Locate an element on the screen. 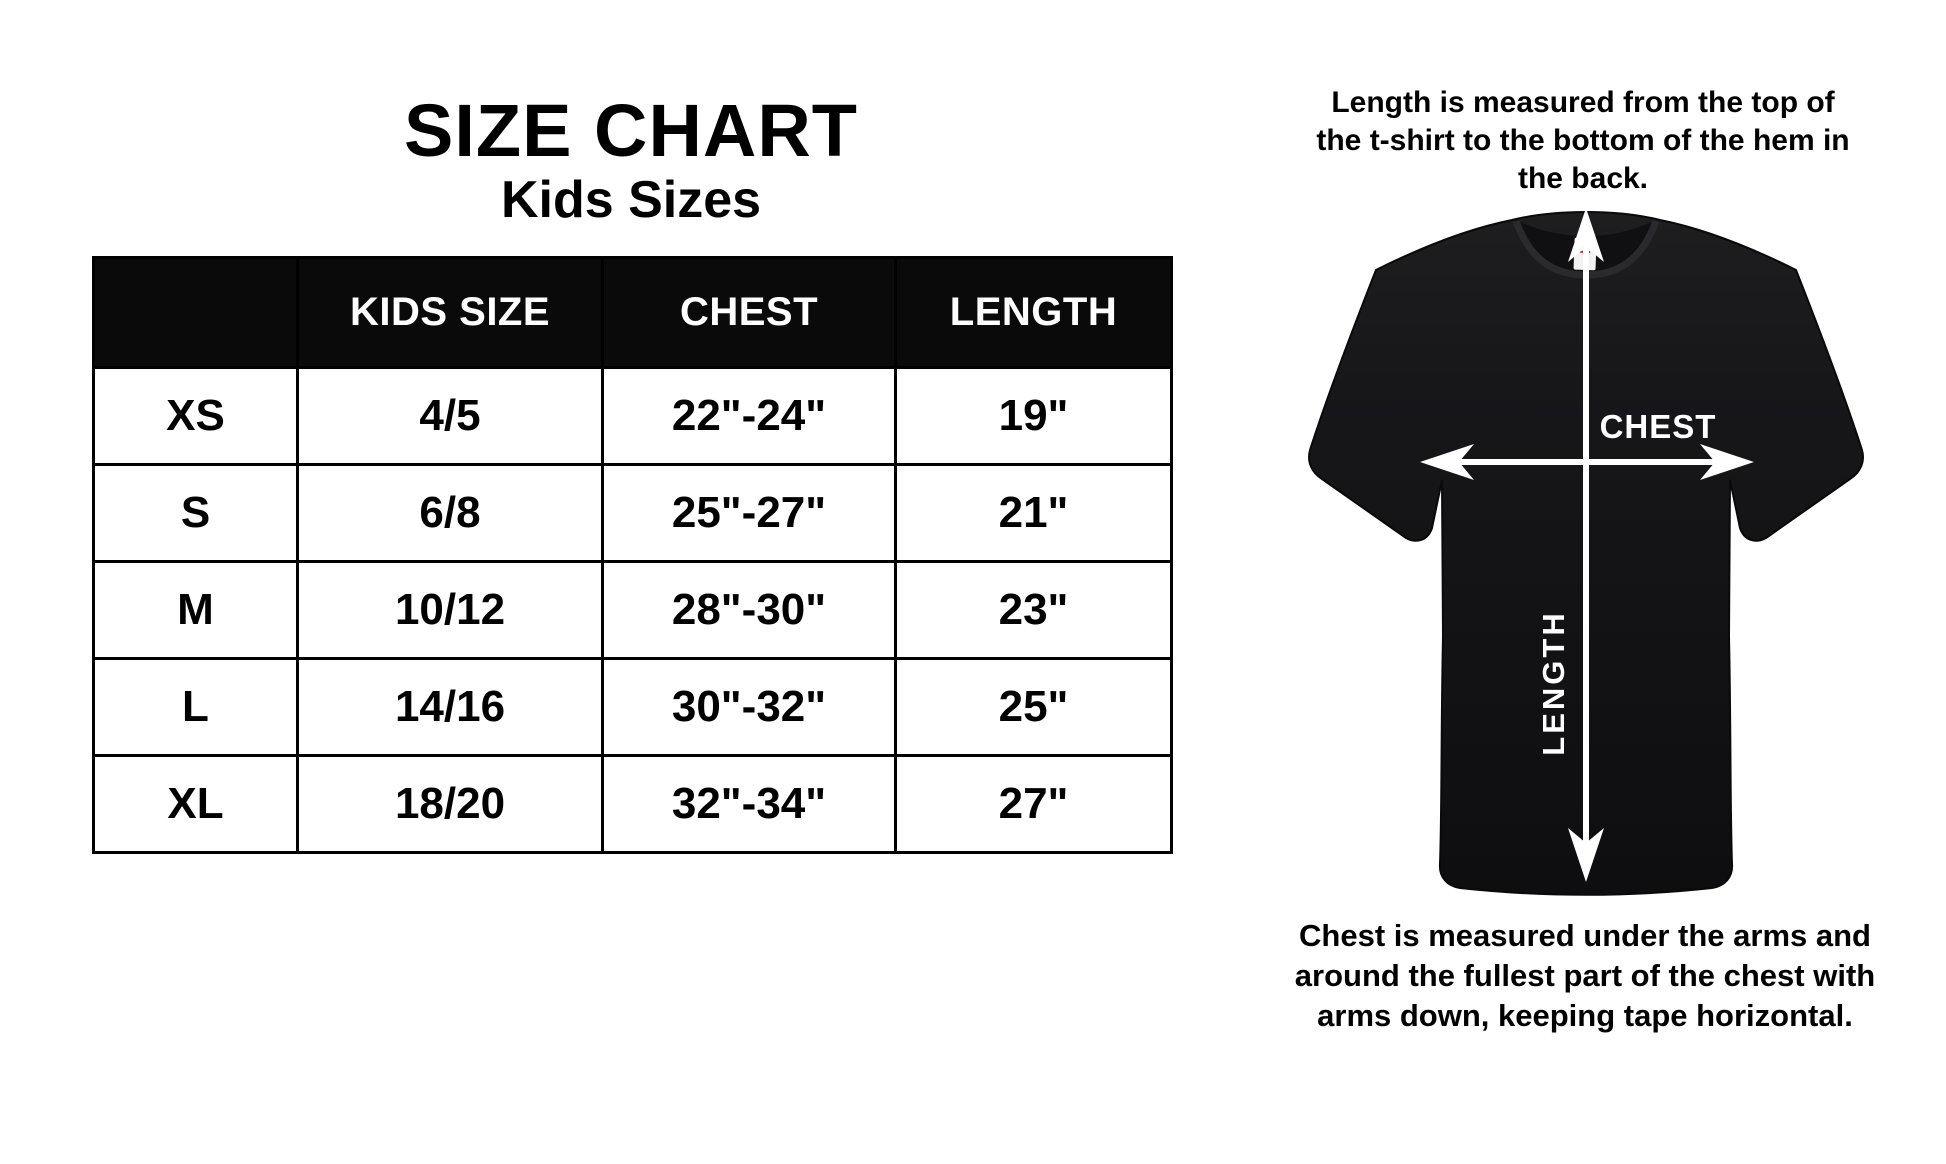 The width and height of the screenshot is (1946, 1164). cell-kids-size: 14/16 is located at coordinates (450, 707).